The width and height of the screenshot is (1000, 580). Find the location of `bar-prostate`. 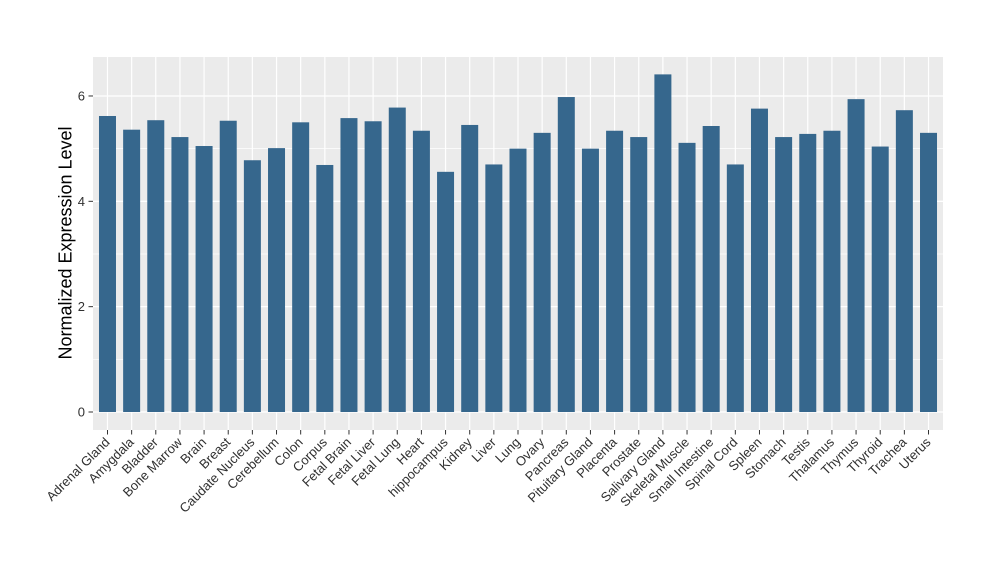

bar-prostate is located at coordinates (639, 274).